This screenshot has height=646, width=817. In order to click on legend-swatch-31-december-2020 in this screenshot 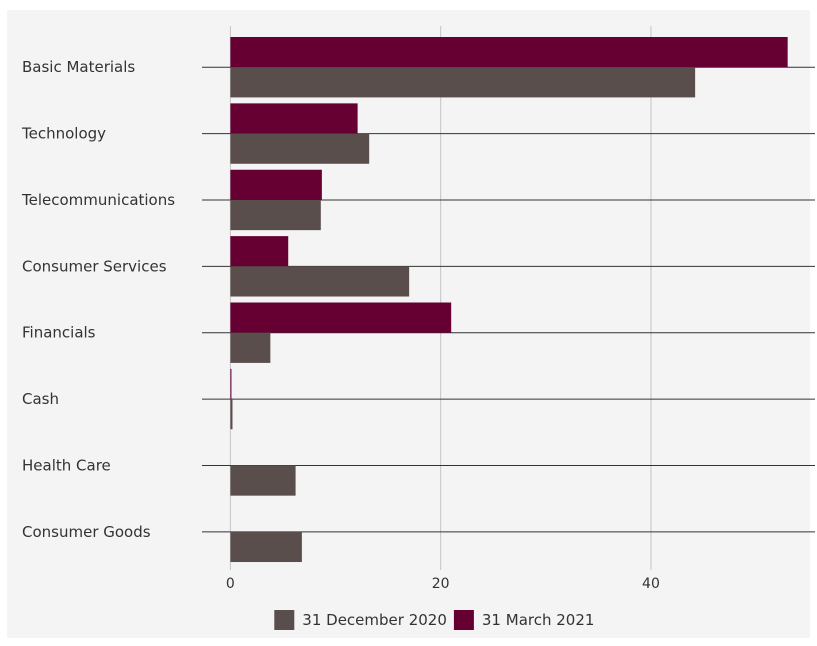, I will do `click(284, 620)`.